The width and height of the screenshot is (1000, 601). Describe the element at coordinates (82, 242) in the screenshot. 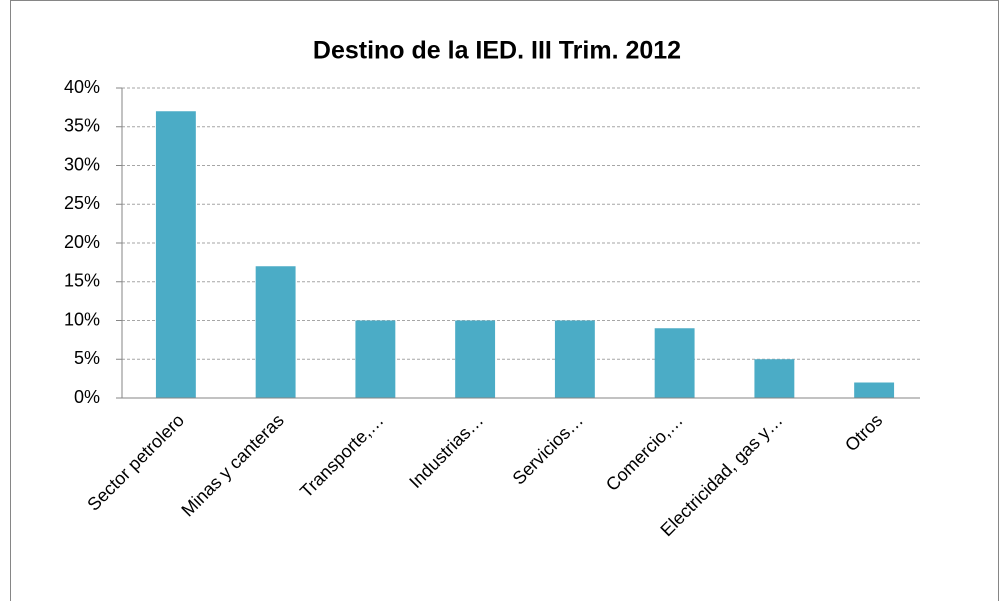

I see `y-tick-label: 20%` at that location.